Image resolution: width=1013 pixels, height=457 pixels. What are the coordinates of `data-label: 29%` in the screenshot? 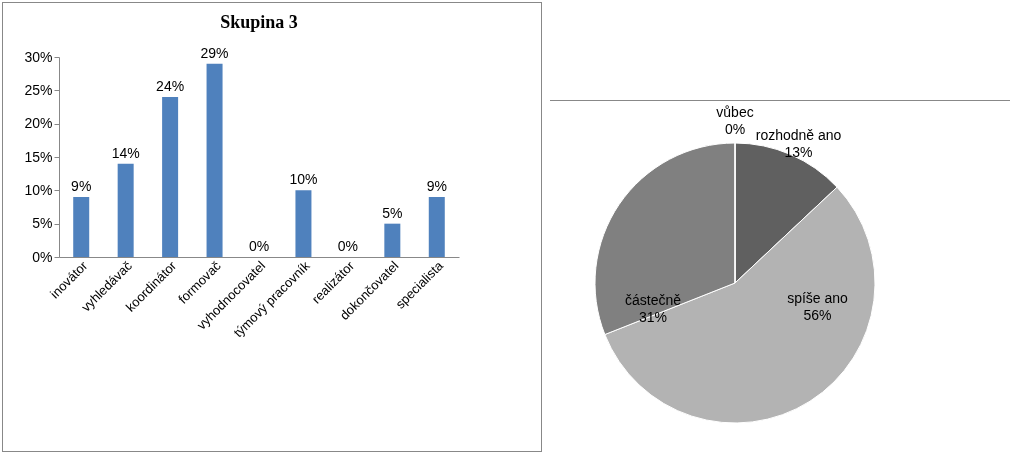 It's located at (214, 52).